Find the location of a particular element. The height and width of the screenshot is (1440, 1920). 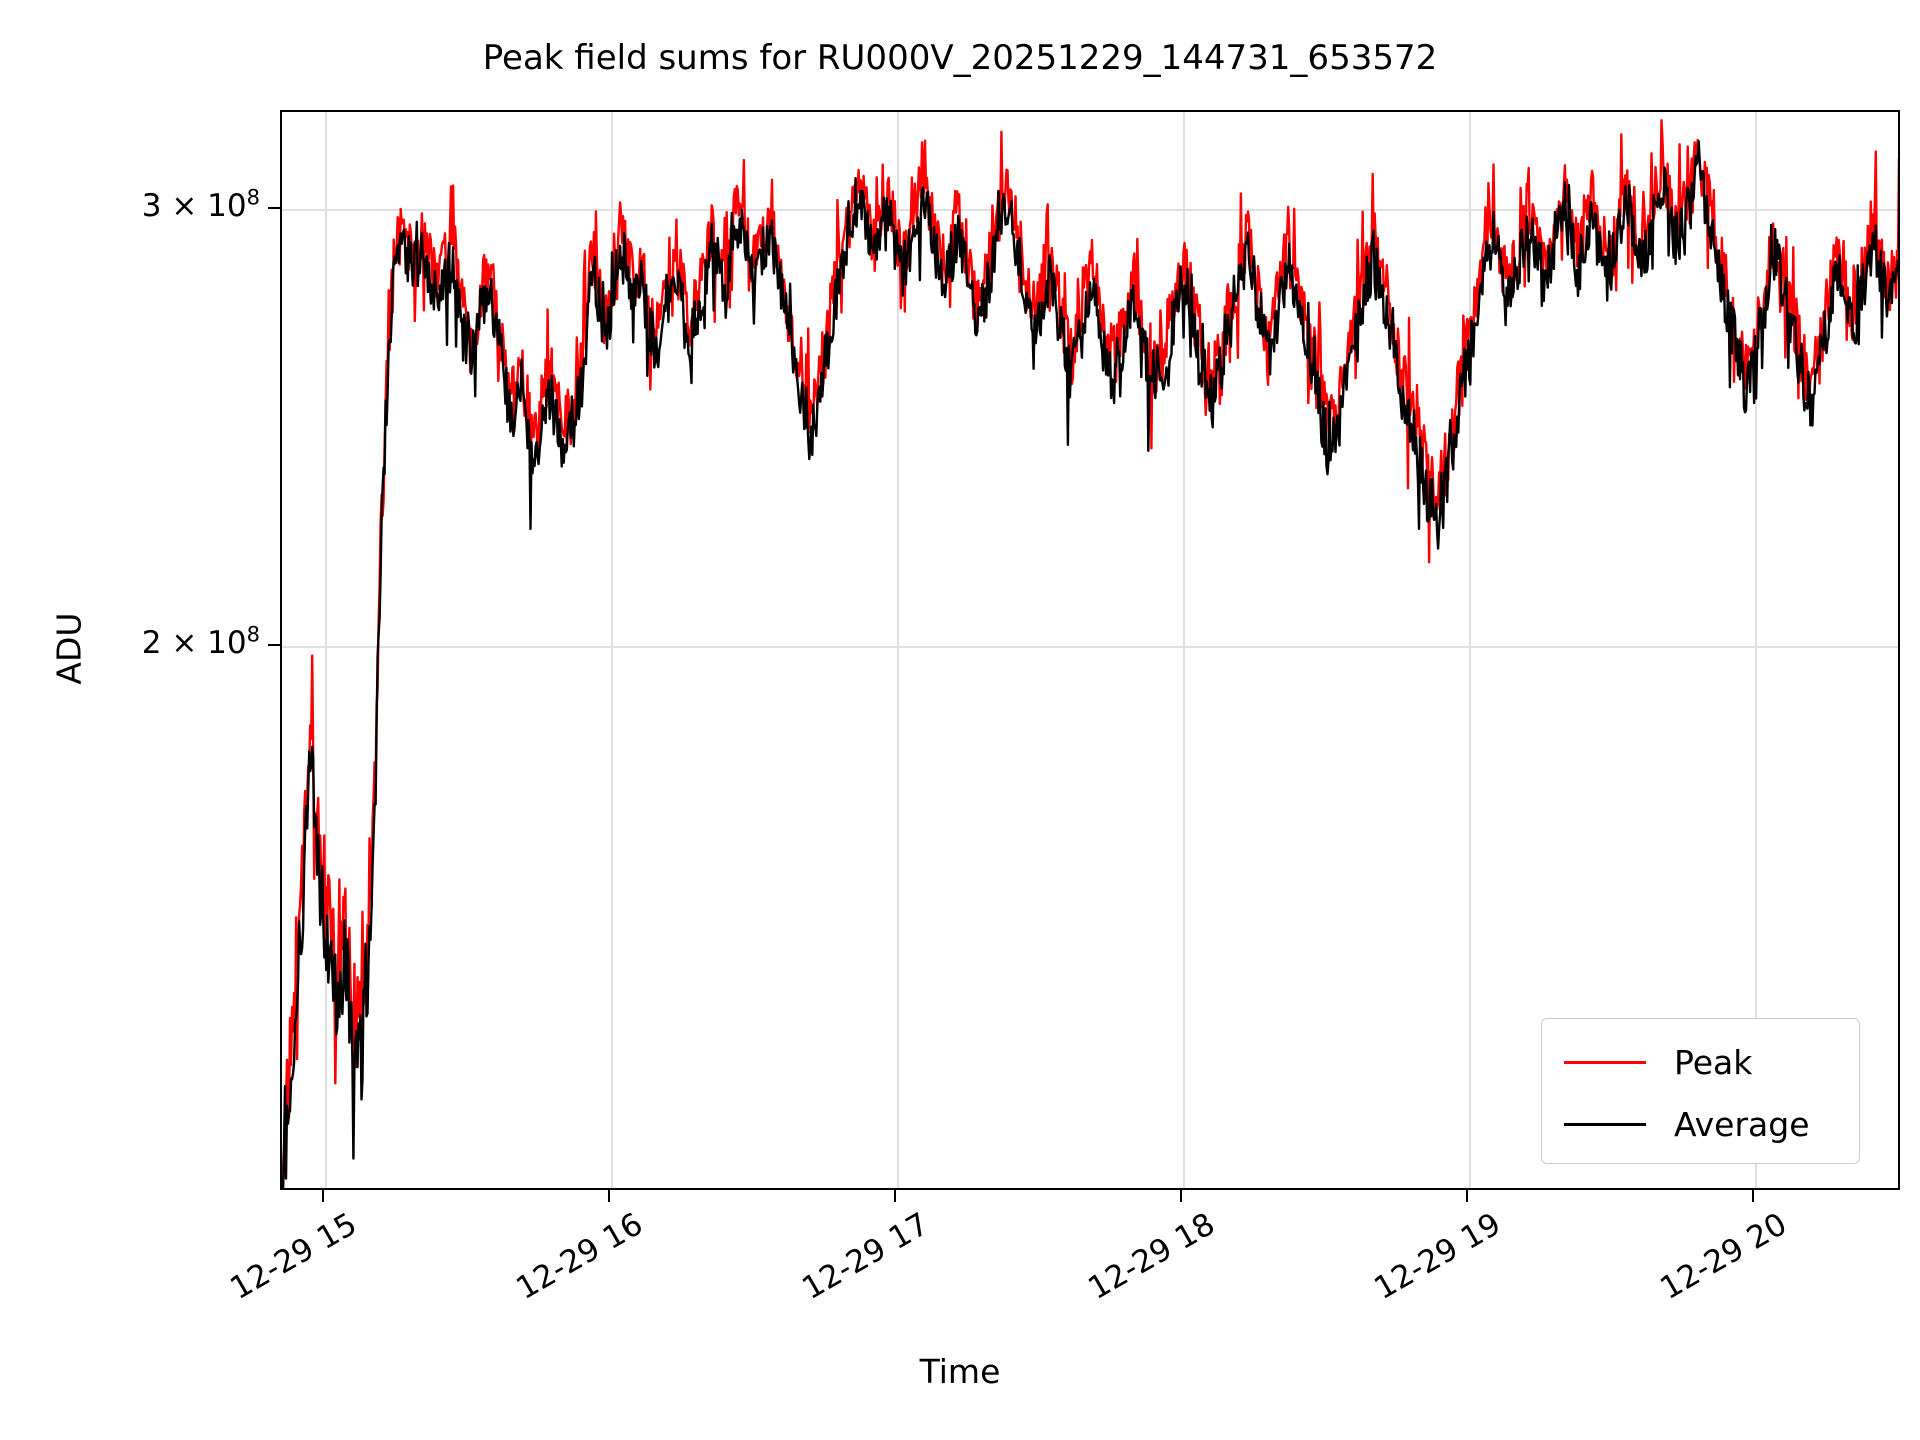

y-tick-label-3e8: 3 × 108 is located at coordinates (200, 204).